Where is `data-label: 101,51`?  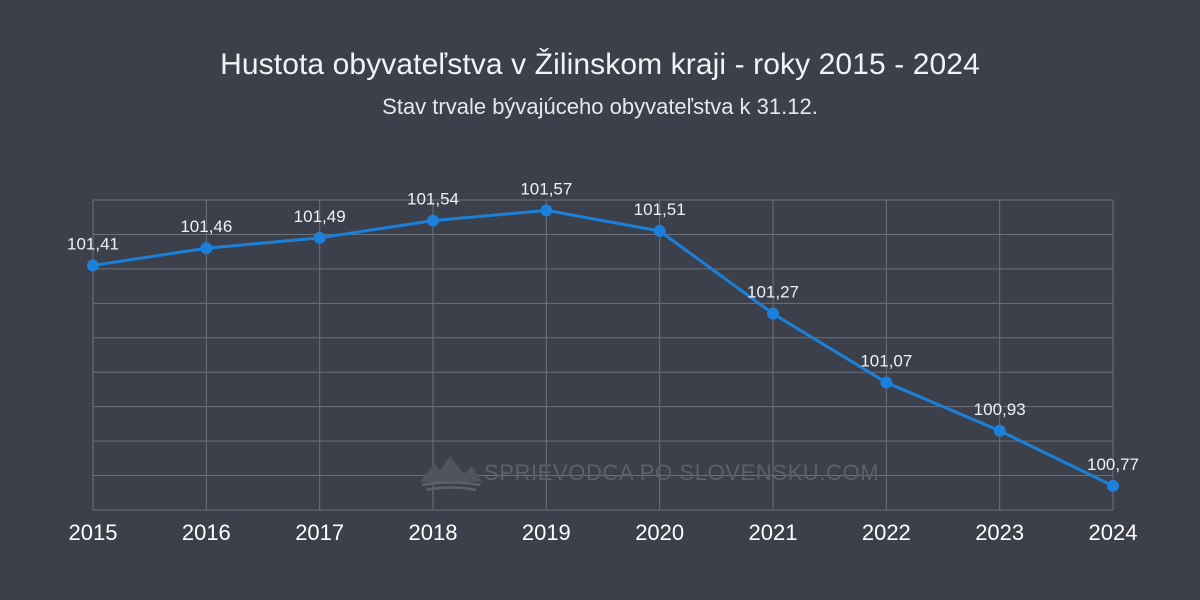
data-label: 101,51 is located at coordinates (660, 209).